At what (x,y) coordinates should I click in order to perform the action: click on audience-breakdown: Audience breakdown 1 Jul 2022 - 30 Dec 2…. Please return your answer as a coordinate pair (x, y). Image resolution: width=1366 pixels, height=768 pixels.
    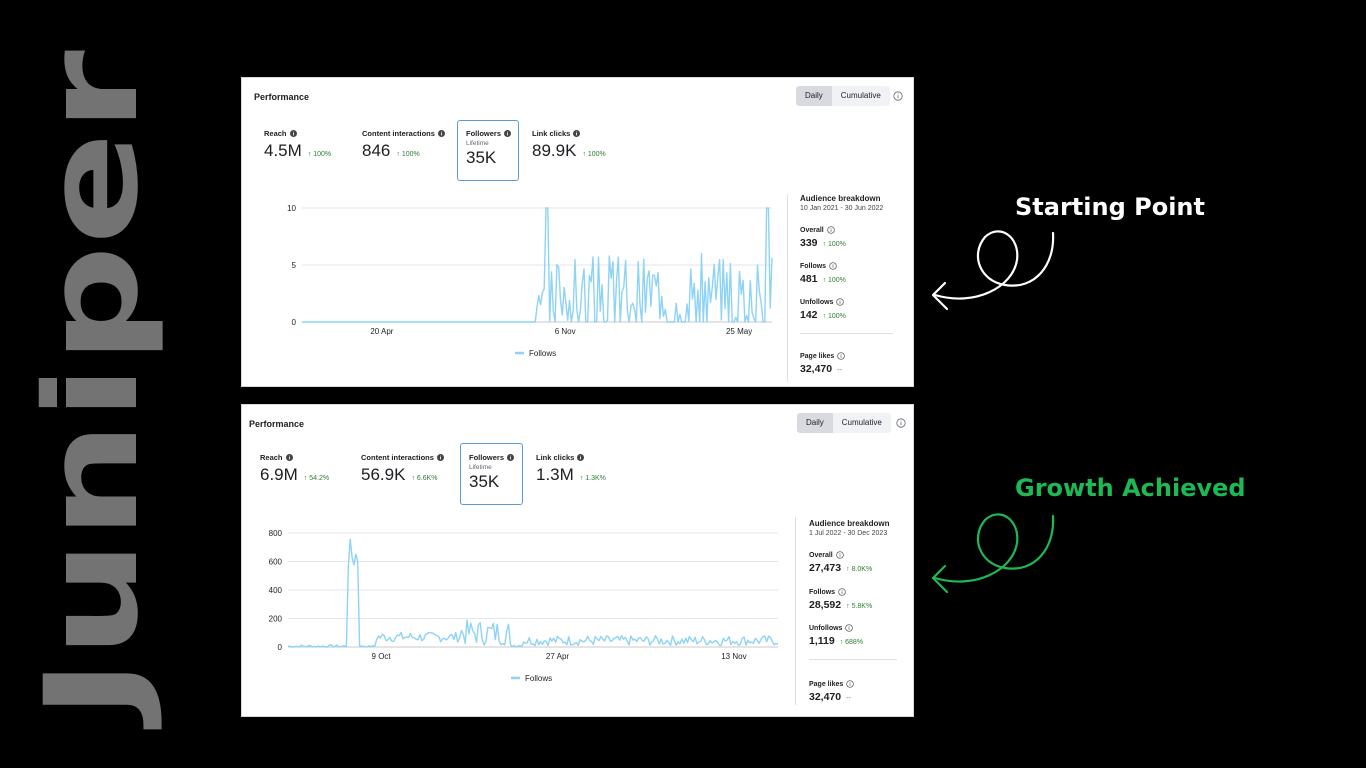
    Looking at the image, I should click on (859, 614).